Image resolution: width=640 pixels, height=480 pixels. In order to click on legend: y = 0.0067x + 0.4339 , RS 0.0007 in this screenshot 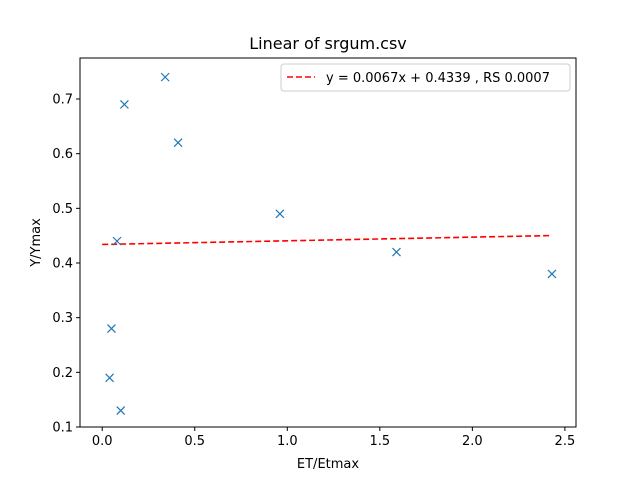, I will do `click(425, 77)`.